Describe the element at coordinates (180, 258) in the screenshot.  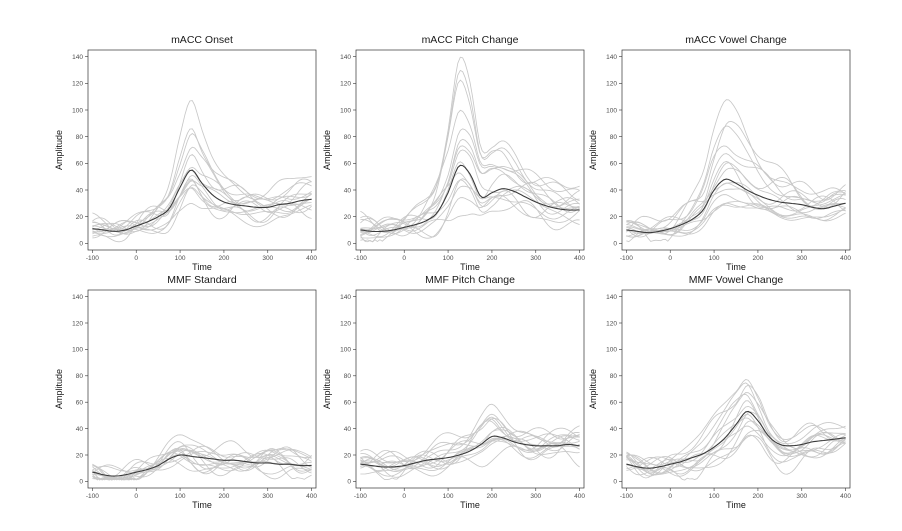
I see `x-tick-label: 100` at that location.